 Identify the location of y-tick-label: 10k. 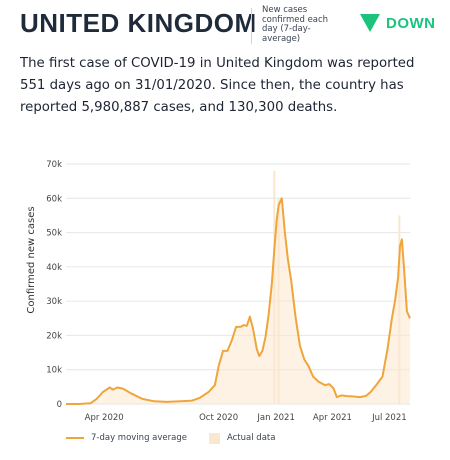
(54, 371).